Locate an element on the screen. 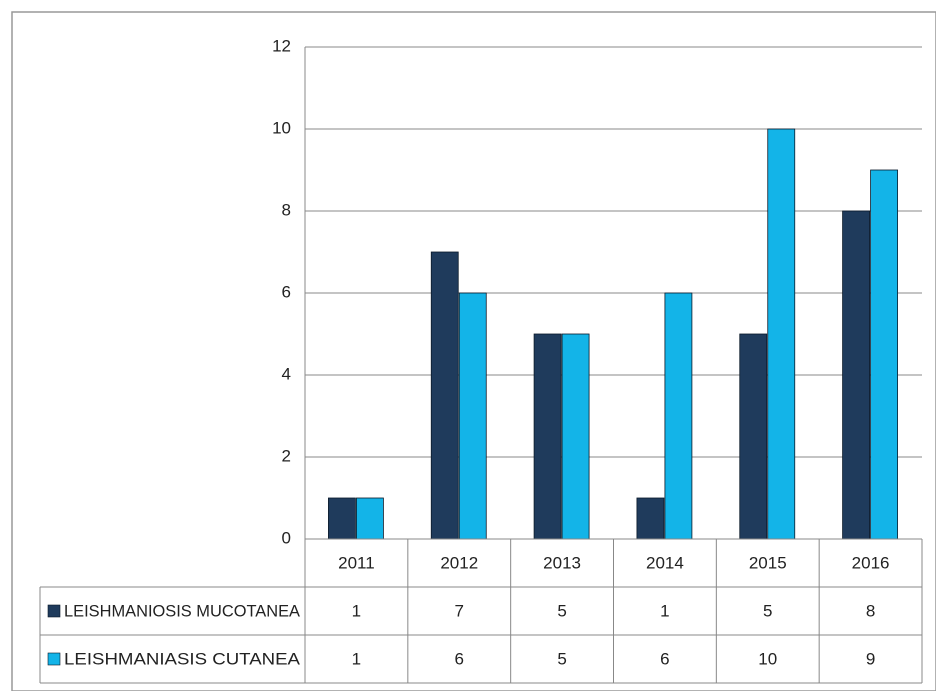  table-value: 10 is located at coordinates (767, 658).